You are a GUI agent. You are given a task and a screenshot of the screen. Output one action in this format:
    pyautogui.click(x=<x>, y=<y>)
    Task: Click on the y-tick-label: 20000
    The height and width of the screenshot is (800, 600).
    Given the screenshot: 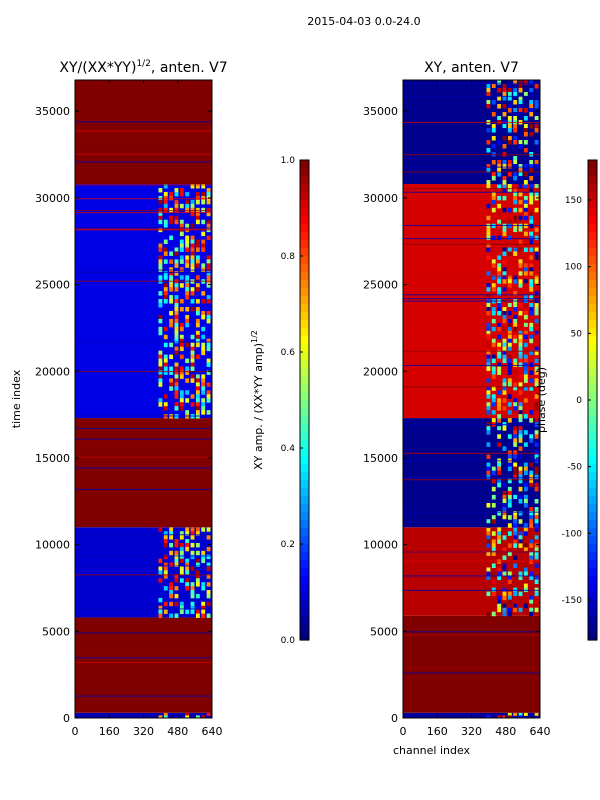 What is the action you would take?
    pyautogui.click(x=52, y=371)
    